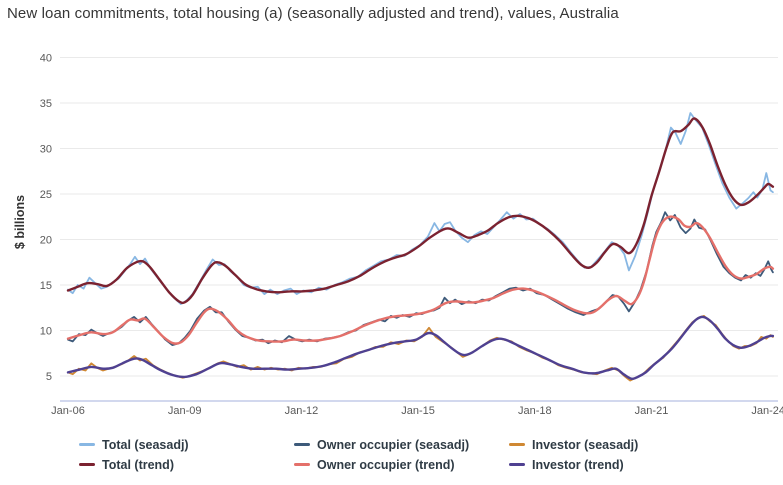 This screenshot has width=783, height=485. What do you see at coordinates (68, 411) in the screenshot?
I see `x-tick-label: Jan-06` at bounding box center [68, 411].